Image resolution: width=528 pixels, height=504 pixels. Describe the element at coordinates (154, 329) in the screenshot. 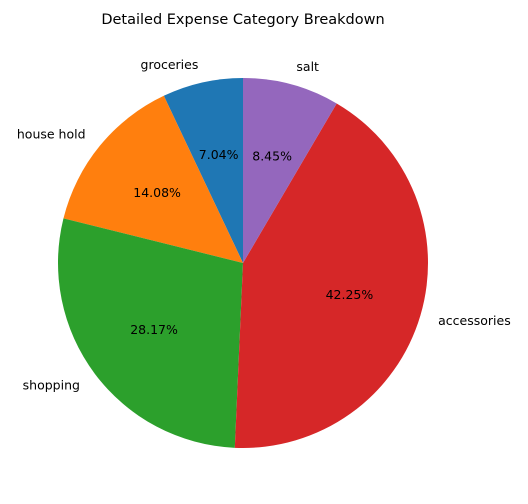

I see `pct-label-shopping: 28.17%` at that location.